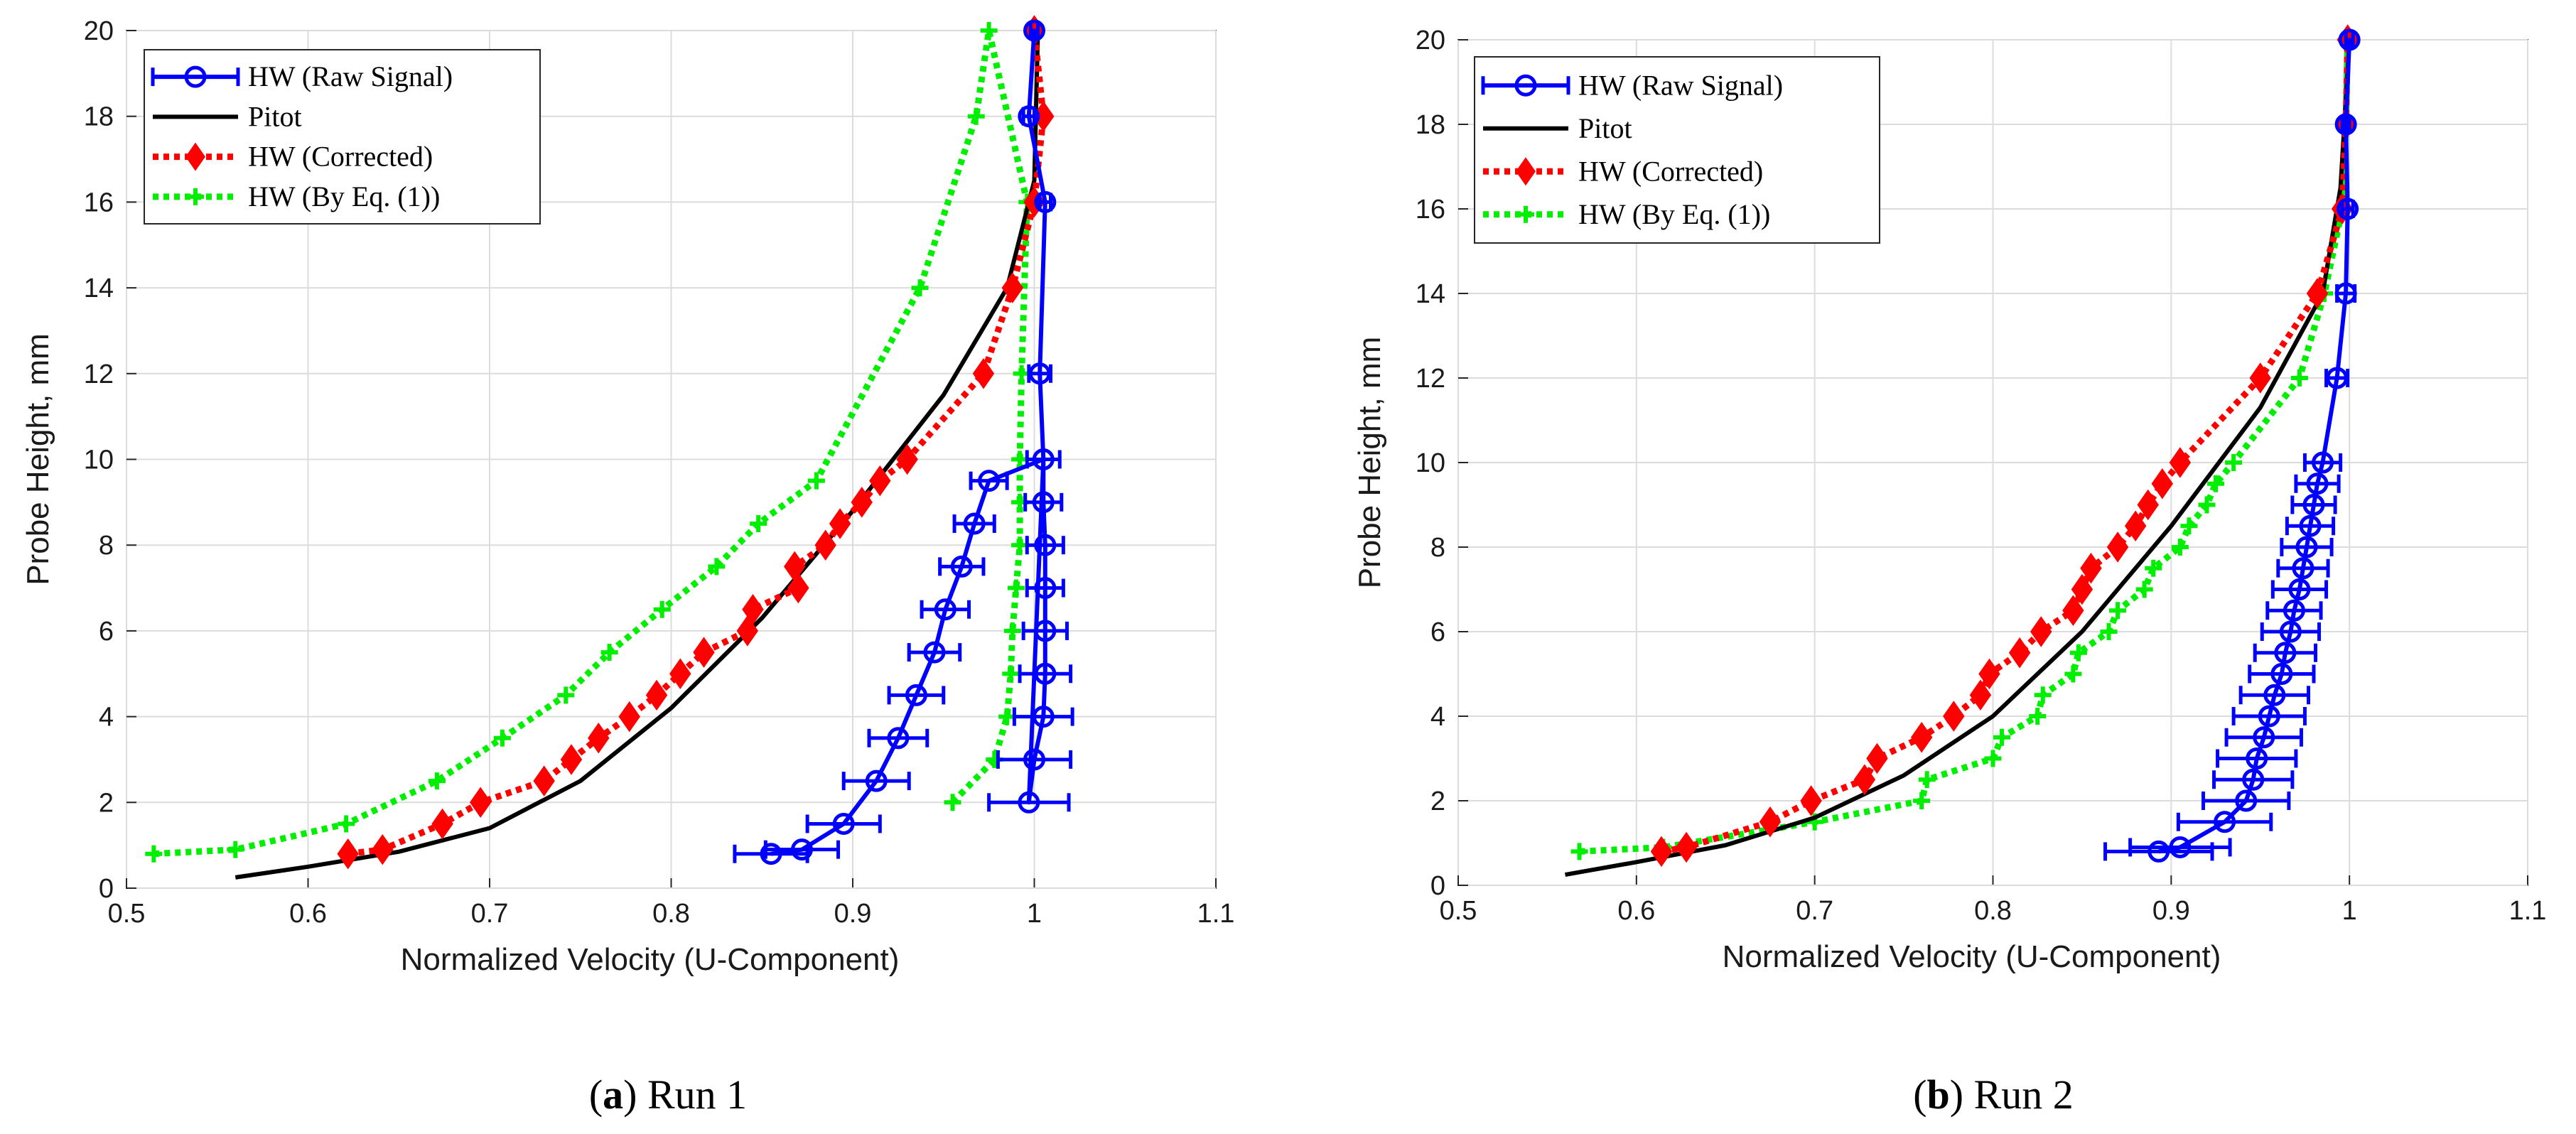  What do you see at coordinates (2024, 1094) in the screenshot?
I see `caption-text: Run 2` at bounding box center [2024, 1094].